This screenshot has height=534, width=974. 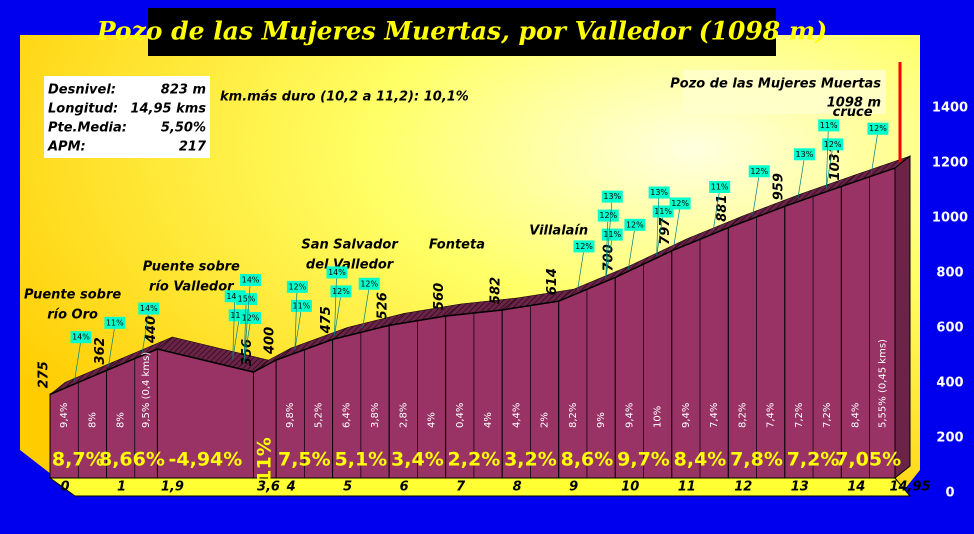 What do you see at coordinates (949, 328) in the screenshot?
I see `y-tick-label: 600` at bounding box center [949, 328].